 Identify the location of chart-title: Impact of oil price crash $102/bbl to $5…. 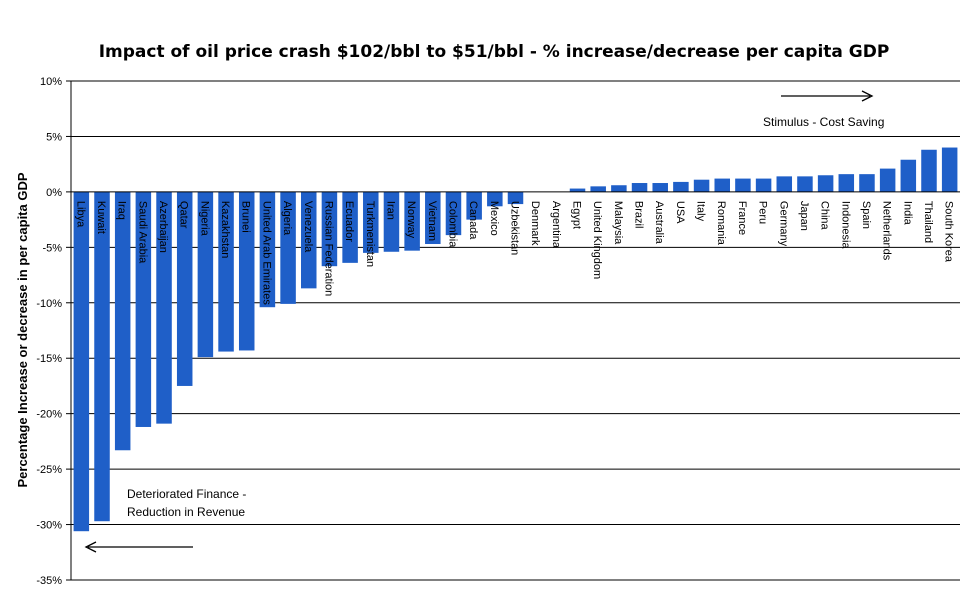
(494, 52).